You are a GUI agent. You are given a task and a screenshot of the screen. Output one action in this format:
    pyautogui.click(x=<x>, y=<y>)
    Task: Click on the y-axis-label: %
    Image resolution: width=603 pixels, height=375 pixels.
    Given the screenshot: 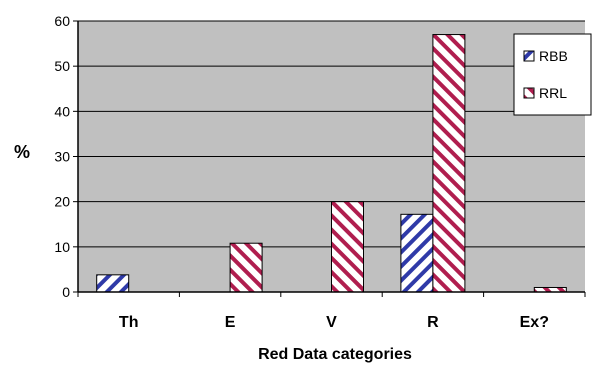 What is the action you would take?
    pyautogui.click(x=22, y=152)
    